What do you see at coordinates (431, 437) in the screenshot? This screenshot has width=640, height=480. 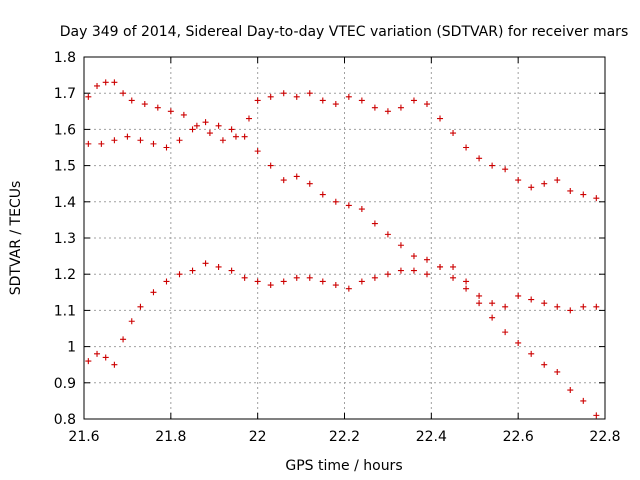 I see `x-tick-label: 22.4` at bounding box center [431, 437].